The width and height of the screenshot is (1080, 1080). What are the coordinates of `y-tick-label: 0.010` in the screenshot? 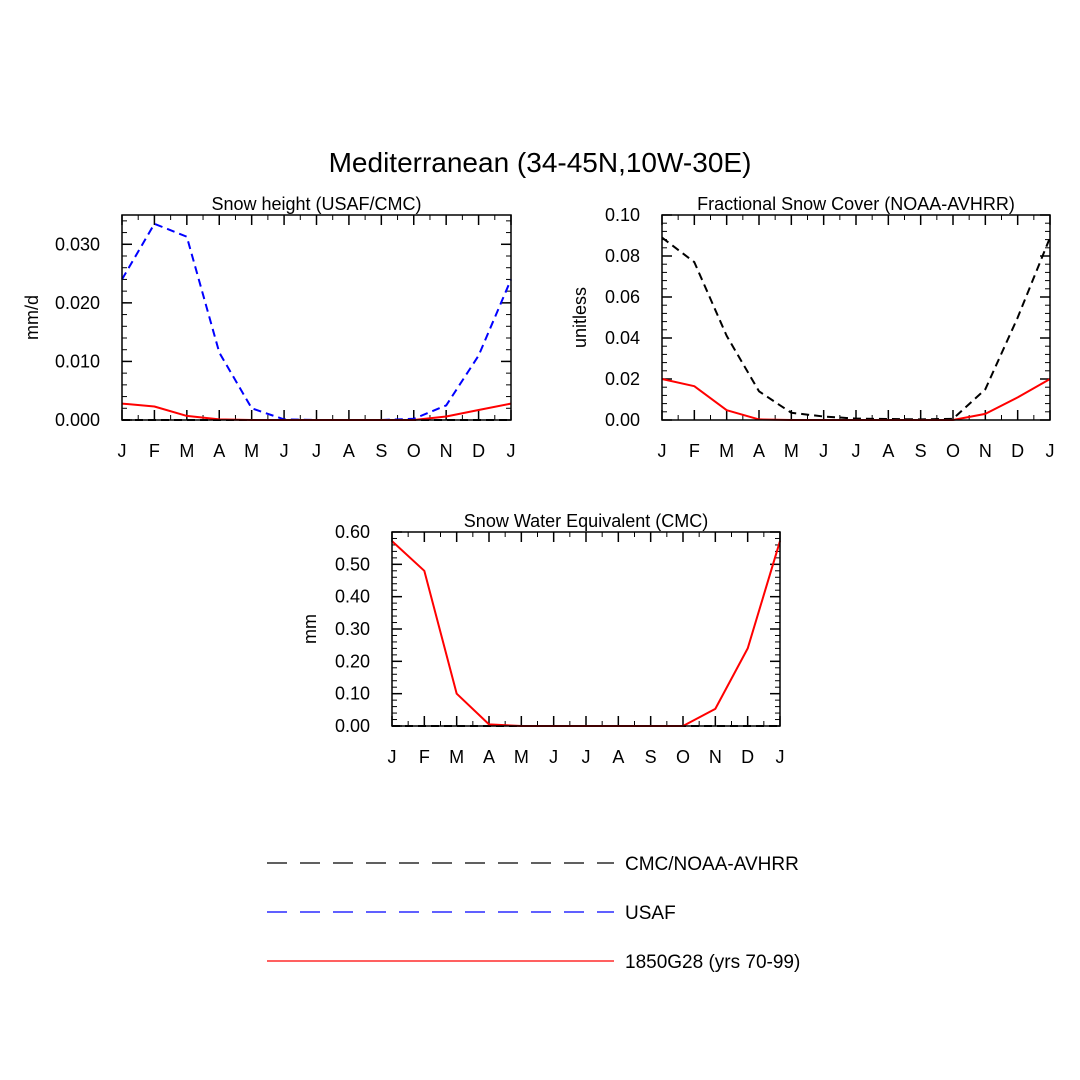 It's located at (77, 361).